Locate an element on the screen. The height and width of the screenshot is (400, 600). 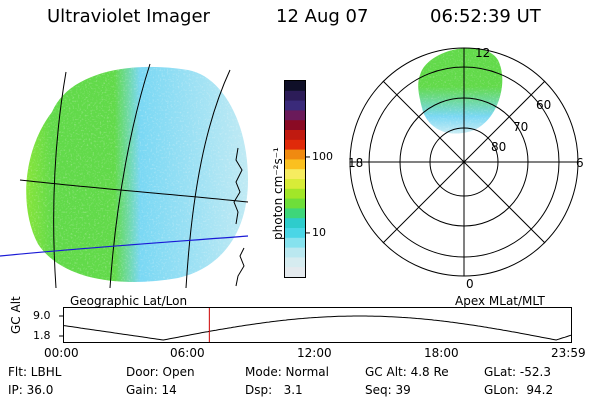
altitude-tick-label: 9.0 is located at coordinates (42, 315).